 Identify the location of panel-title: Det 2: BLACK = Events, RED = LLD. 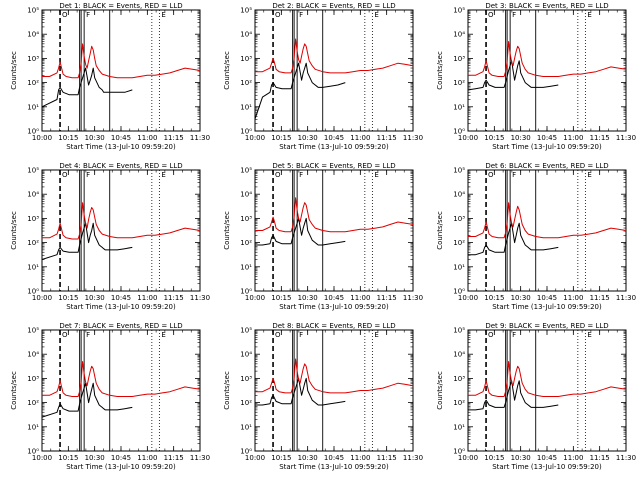
(333, 6).